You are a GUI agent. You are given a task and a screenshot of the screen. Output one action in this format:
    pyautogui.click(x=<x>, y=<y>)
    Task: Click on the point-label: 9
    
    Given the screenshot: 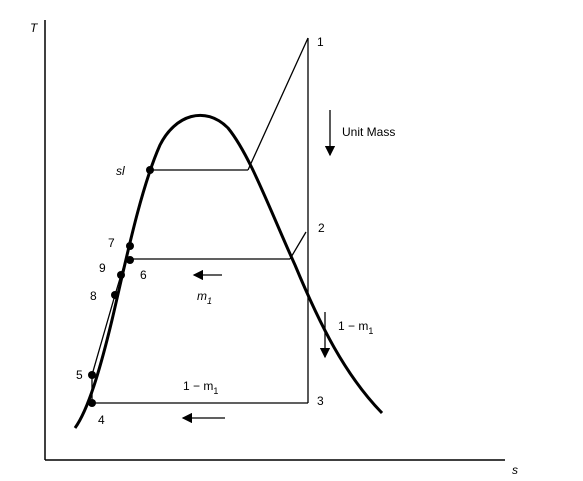 What is the action you would take?
    pyautogui.click(x=102, y=268)
    